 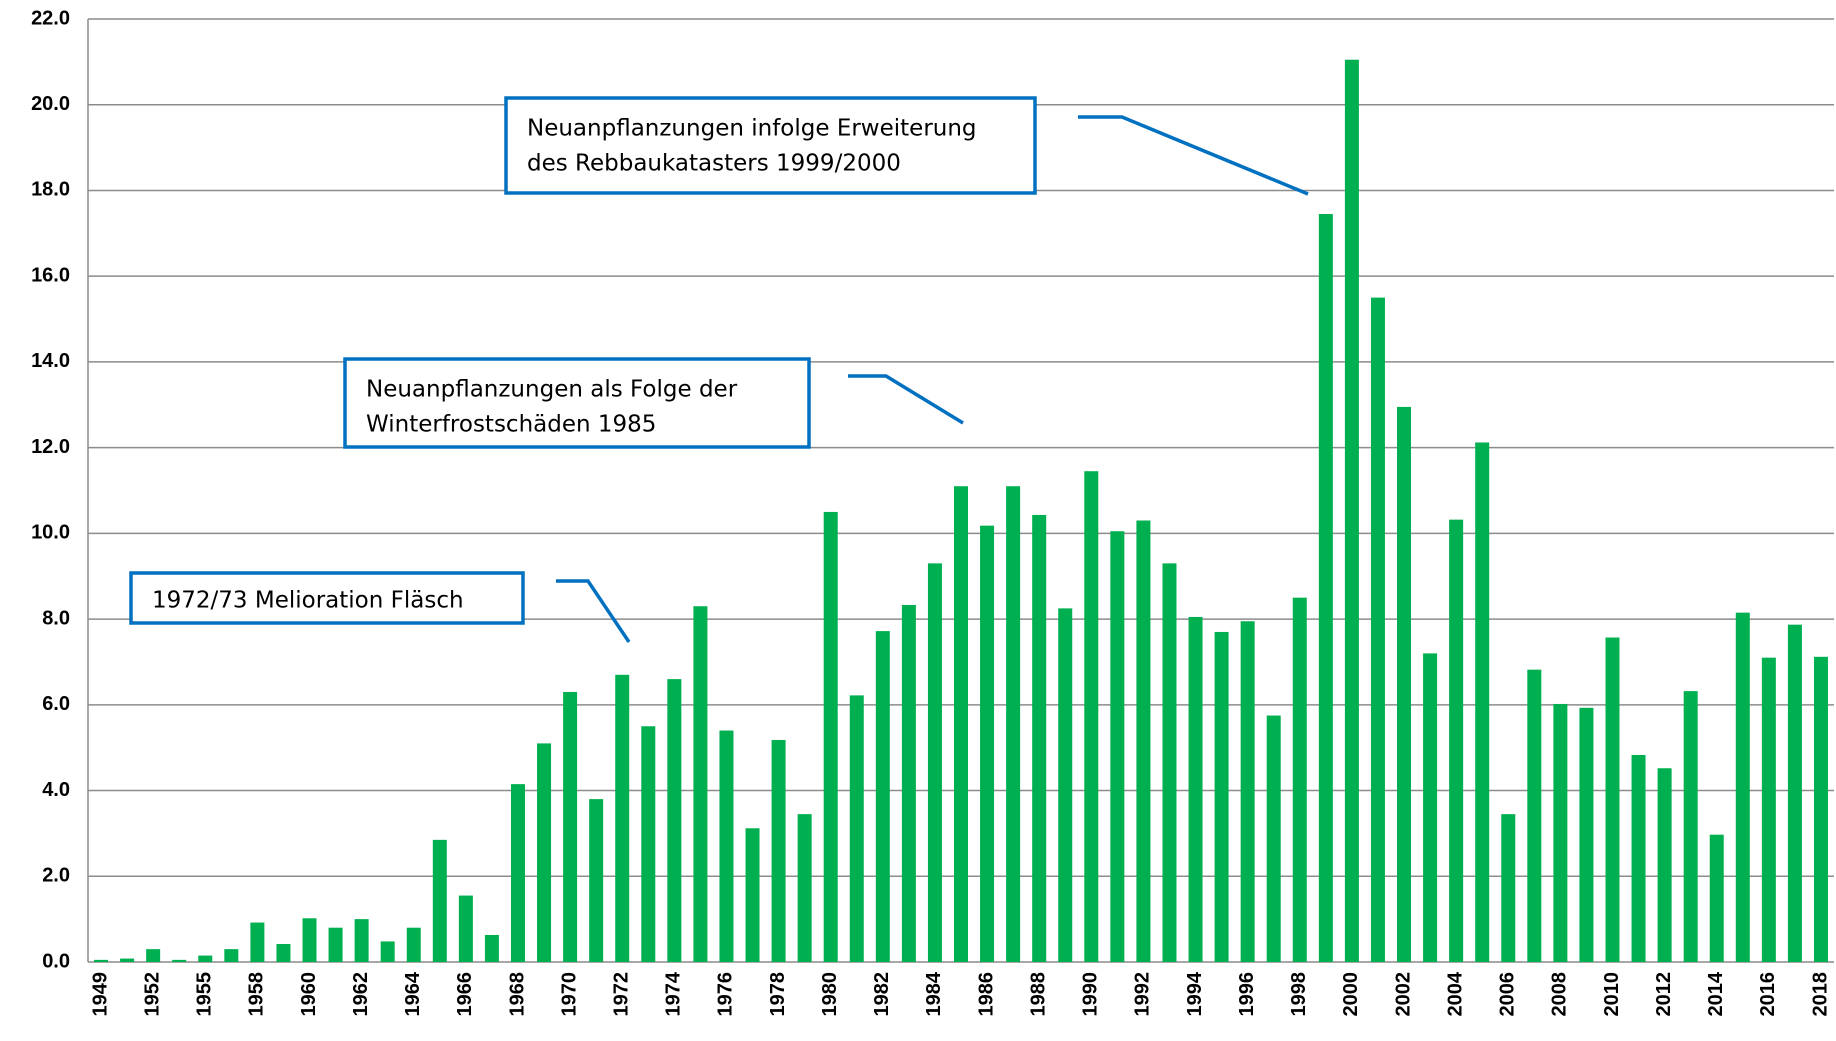 I want to click on x-tick-label: 1958, so click(x=257, y=994).